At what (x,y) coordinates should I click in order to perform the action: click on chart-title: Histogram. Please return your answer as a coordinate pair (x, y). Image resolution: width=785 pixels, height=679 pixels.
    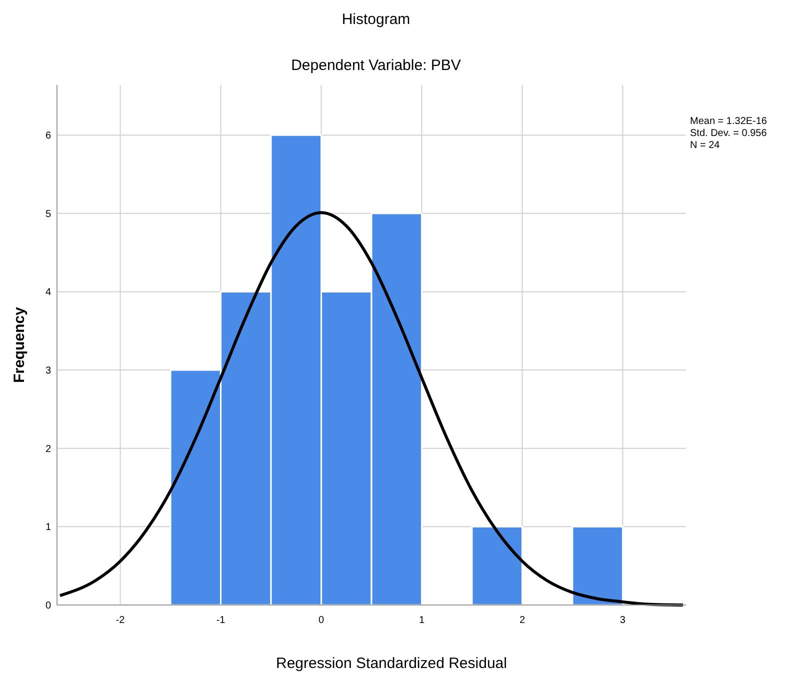
    Looking at the image, I should click on (376, 19).